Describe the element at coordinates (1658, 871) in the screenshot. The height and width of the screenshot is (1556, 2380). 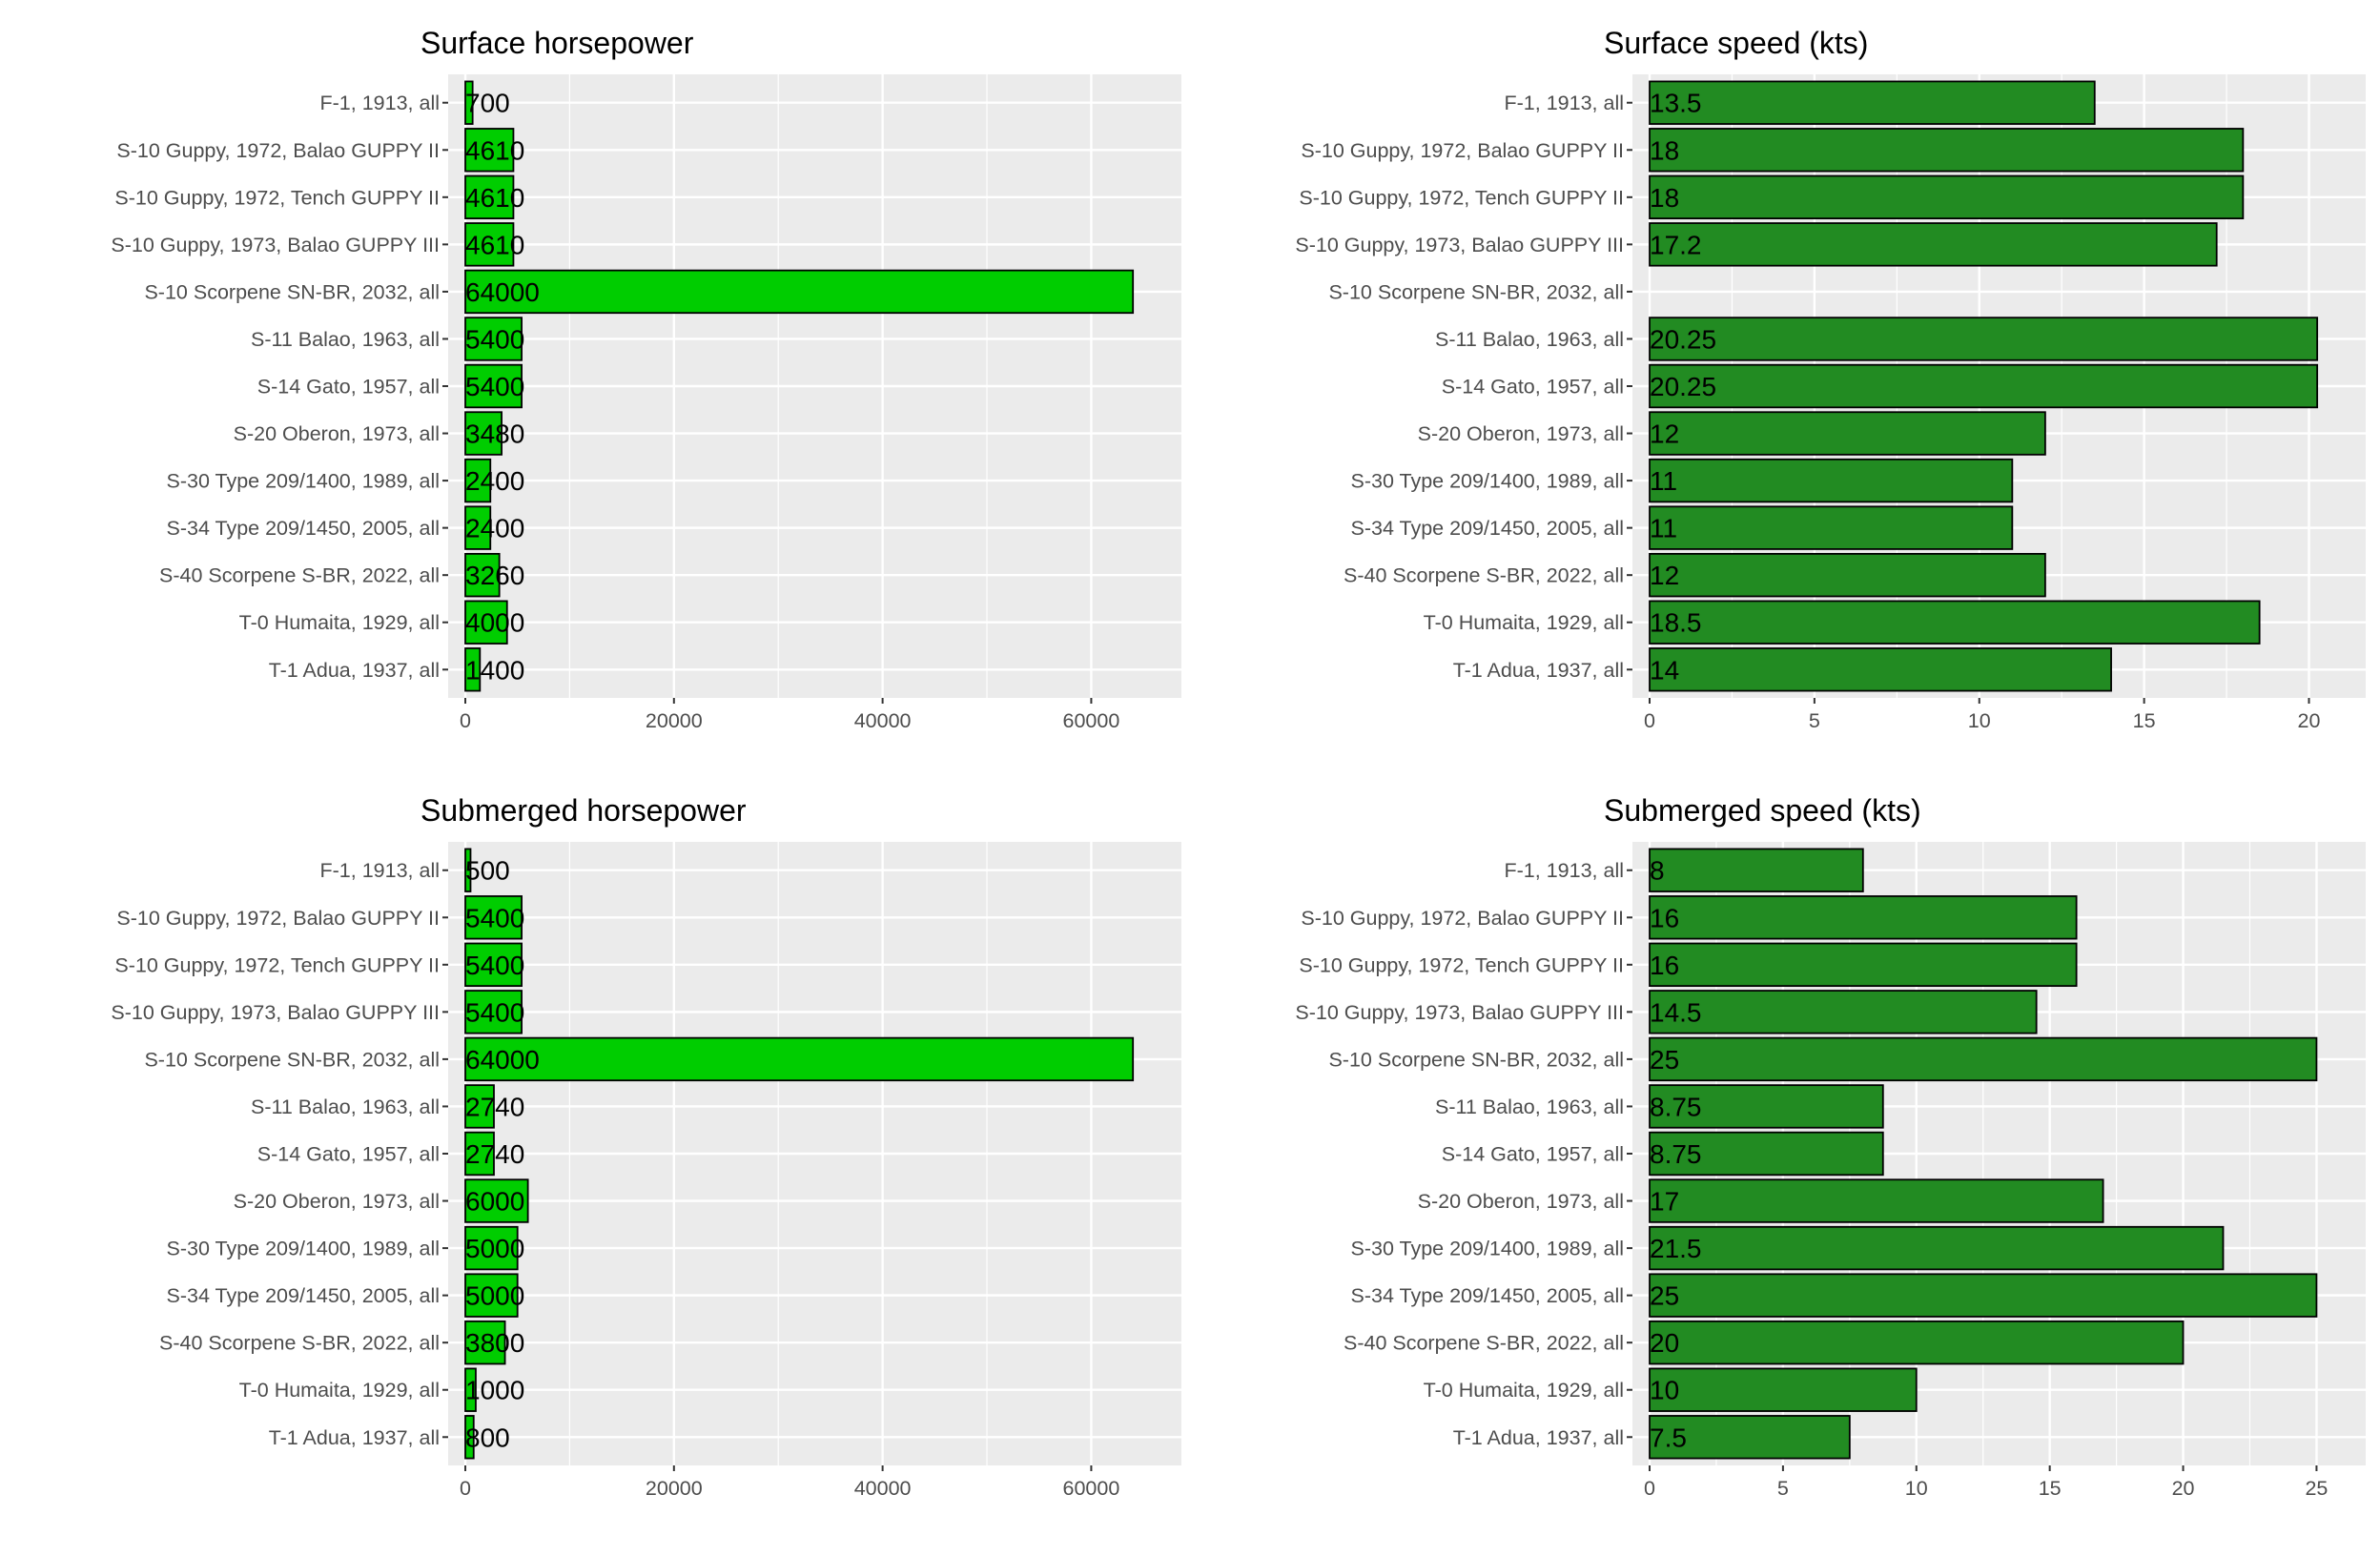
I see `data-label: 8` at that location.